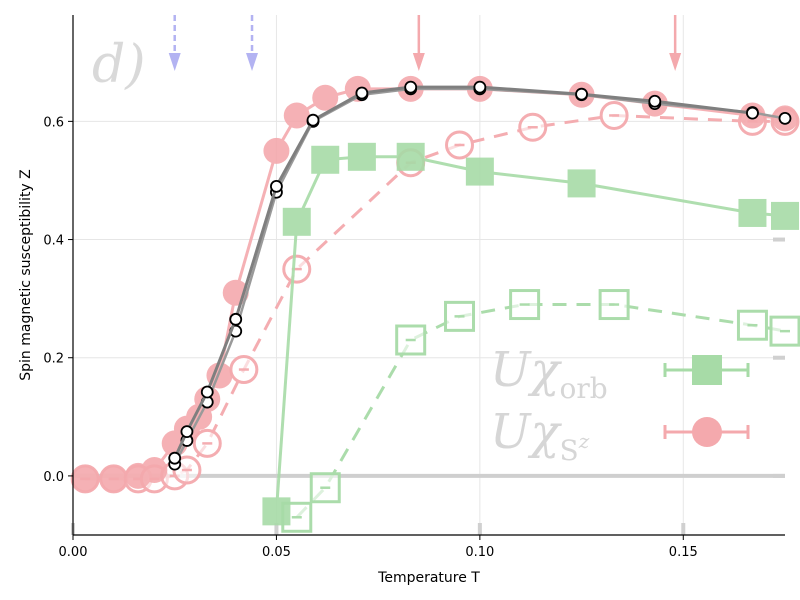 The width and height of the screenshot is (800, 600). What do you see at coordinates (683, 552) in the screenshot?
I see `x-tick-label: 0.15` at bounding box center [683, 552].